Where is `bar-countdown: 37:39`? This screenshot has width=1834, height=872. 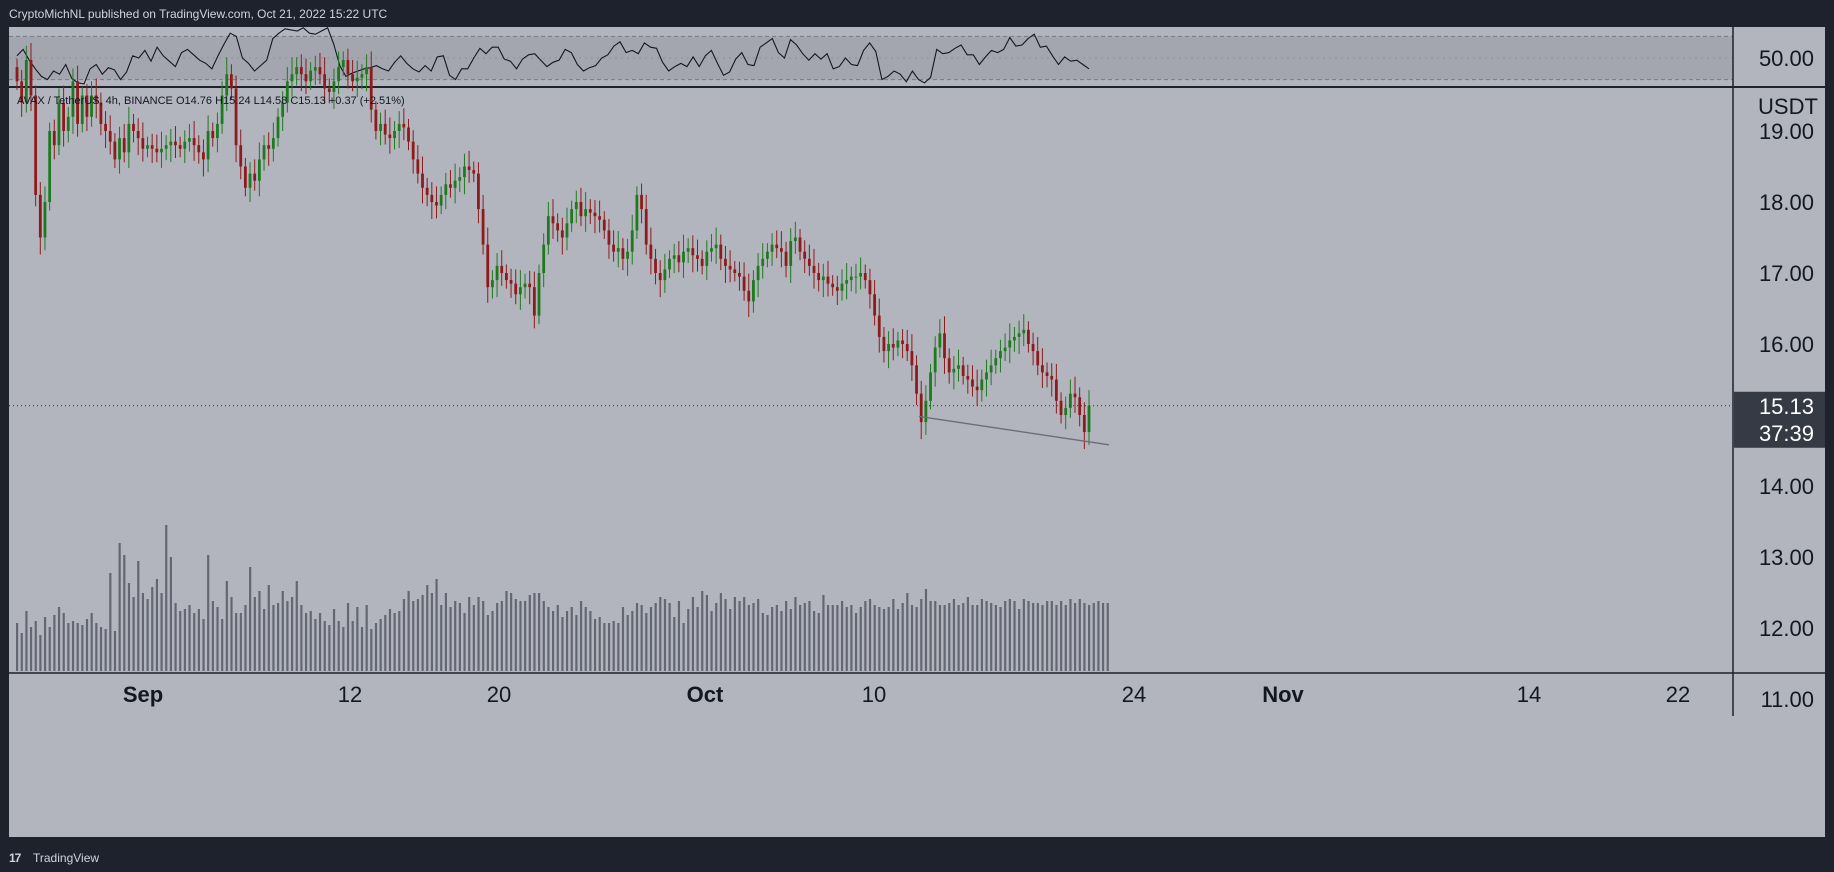 bar-countdown: 37:39 is located at coordinates (1786, 433).